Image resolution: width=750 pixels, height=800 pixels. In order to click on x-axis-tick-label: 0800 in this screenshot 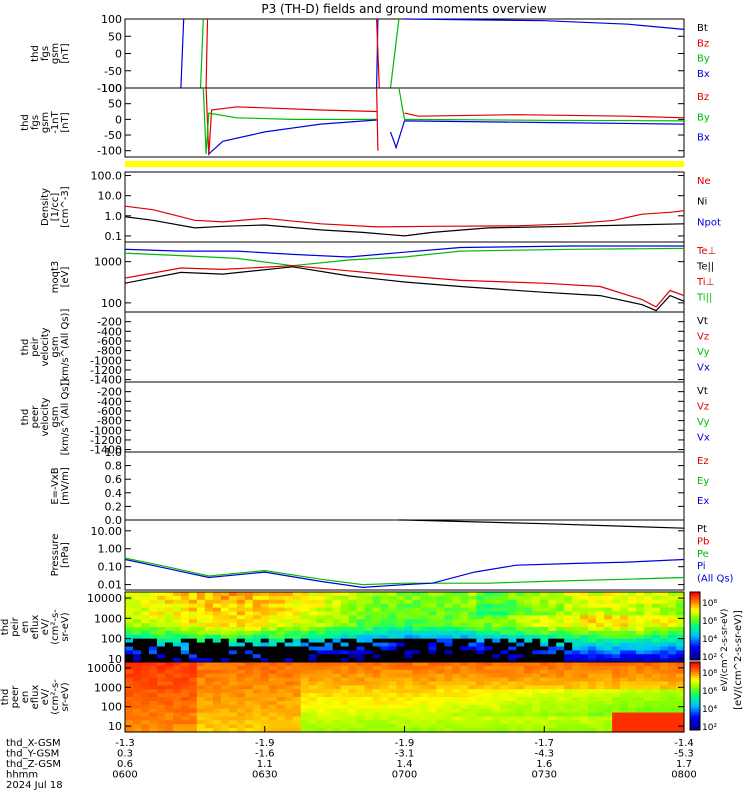, I will do `click(683, 775)`.